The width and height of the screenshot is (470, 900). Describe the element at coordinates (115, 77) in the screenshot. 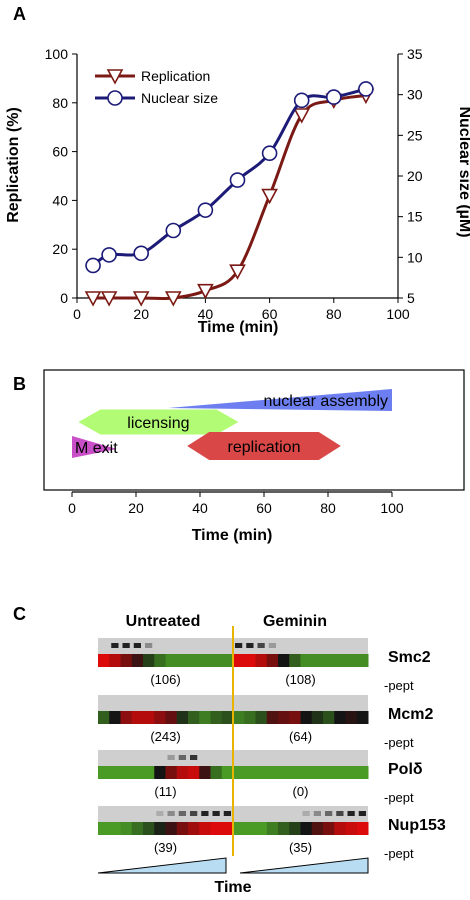

I see `legend-marker-replication` at that location.